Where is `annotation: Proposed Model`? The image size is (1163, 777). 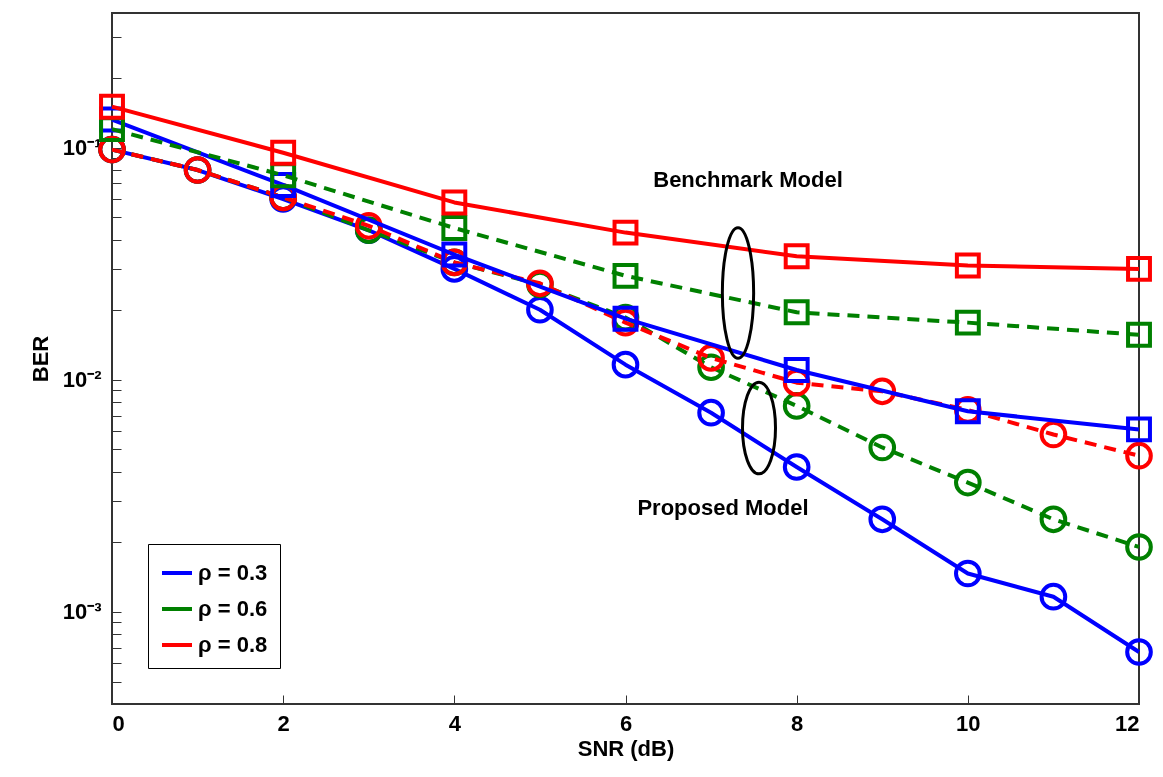 annotation: Proposed Model is located at coordinates (723, 507).